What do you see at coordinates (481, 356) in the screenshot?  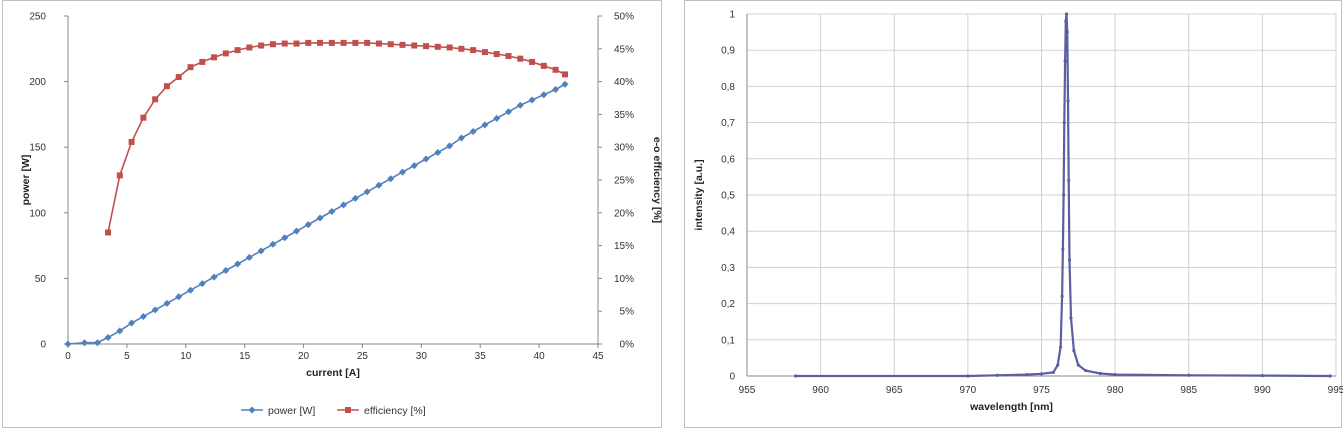 I see `x-tick-label: 35` at bounding box center [481, 356].